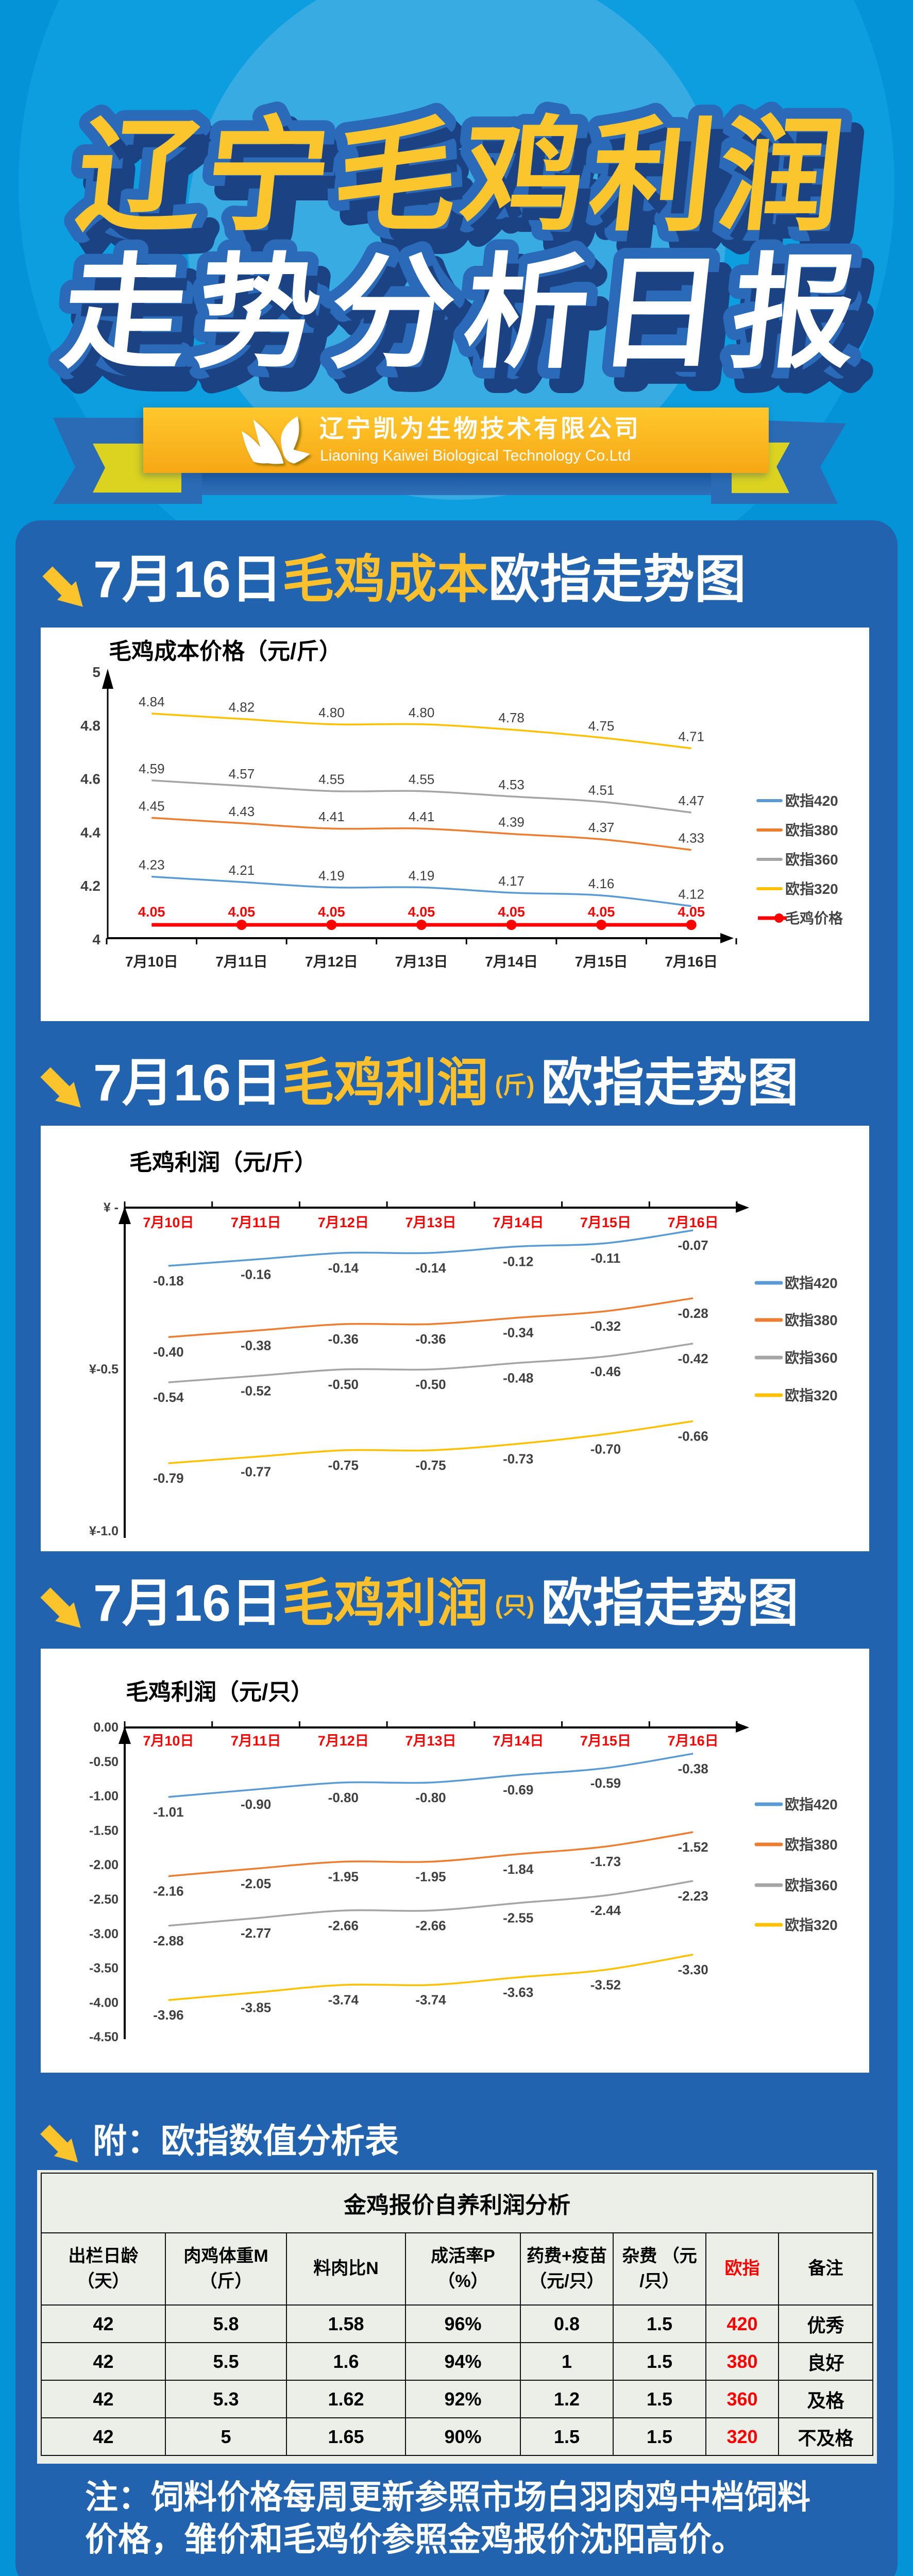 The height and width of the screenshot is (2576, 913). Describe the element at coordinates (90, 726) in the screenshot. I see `svg-text: 4.8` at that location.